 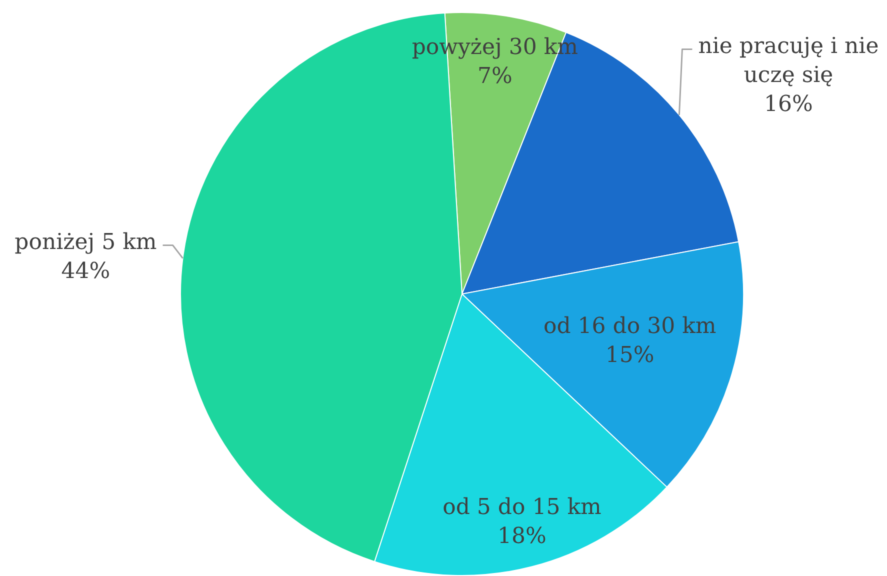 What do you see at coordinates (788, 61) in the screenshot?
I see `slice-label: nie pracuję i nie uczę się` at bounding box center [788, 61].